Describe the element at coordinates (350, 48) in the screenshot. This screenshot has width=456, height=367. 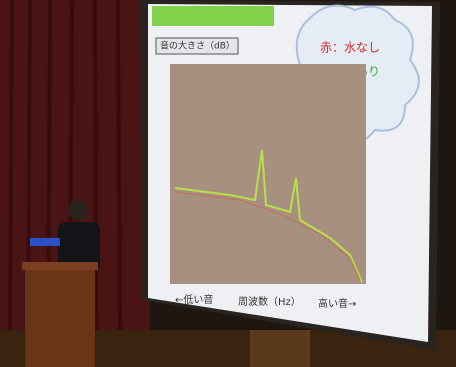
I see `legend-red: 赤：水なし` at that location.